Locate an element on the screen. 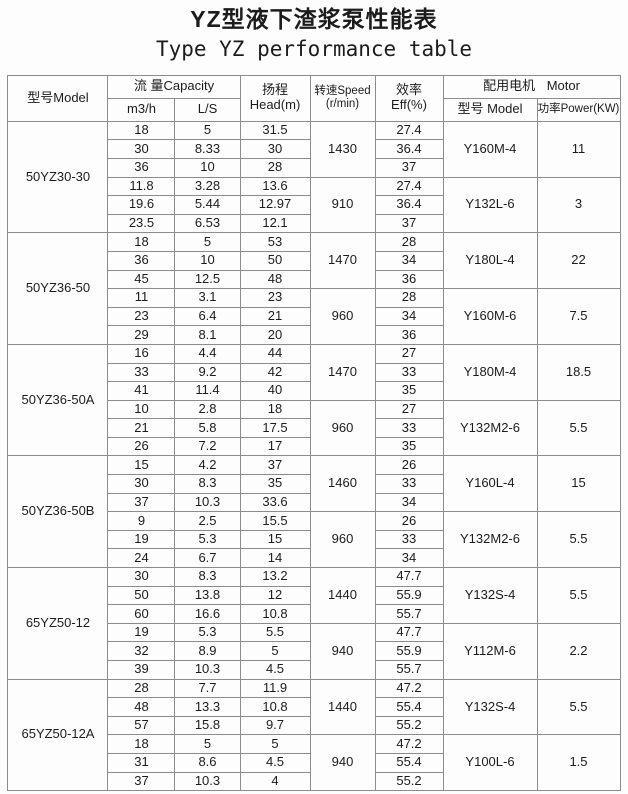 This screenshot has height=794, width=628. motor-power-cell: 11 is located at coordinates (578, 149).